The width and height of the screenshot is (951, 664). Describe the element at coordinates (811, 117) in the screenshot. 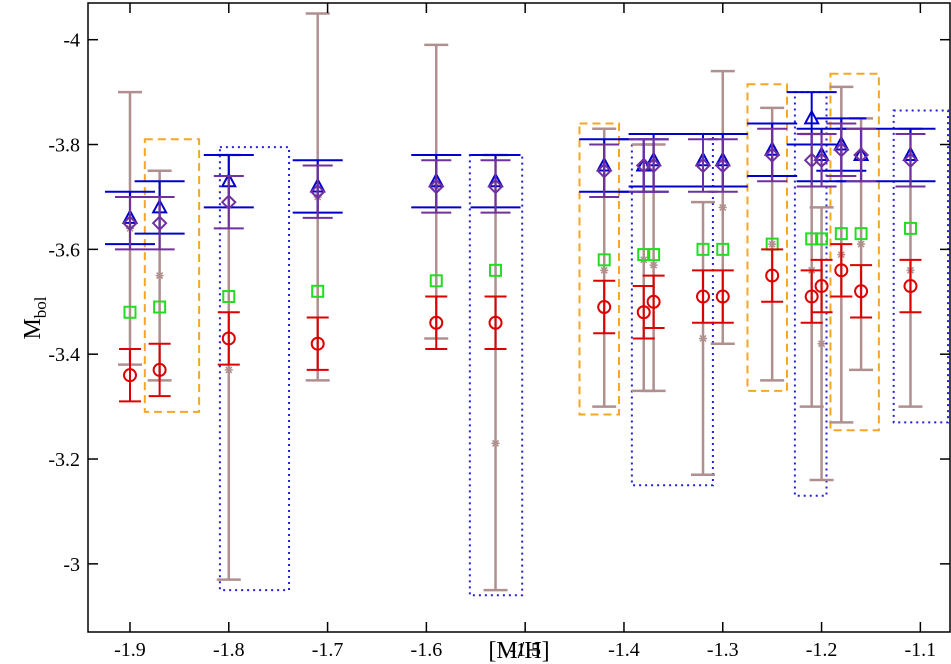

I see `triangle-marker` at that location.